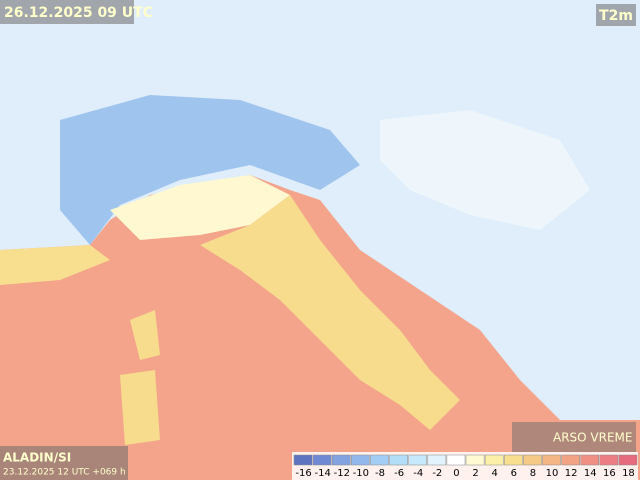 This screenshot has height=480, width=640. Describe the element at coordinates (456, 473) in the screenshot. I see `legend-label: 0` at that location.